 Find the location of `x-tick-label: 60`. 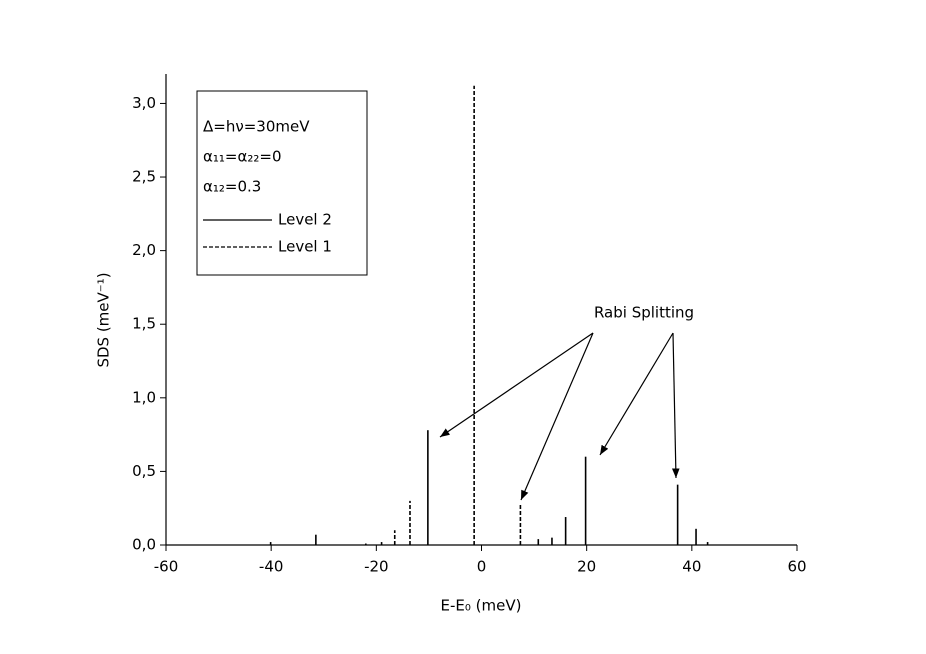

x-tick-label: 60 is located at coordinates (796, 567).